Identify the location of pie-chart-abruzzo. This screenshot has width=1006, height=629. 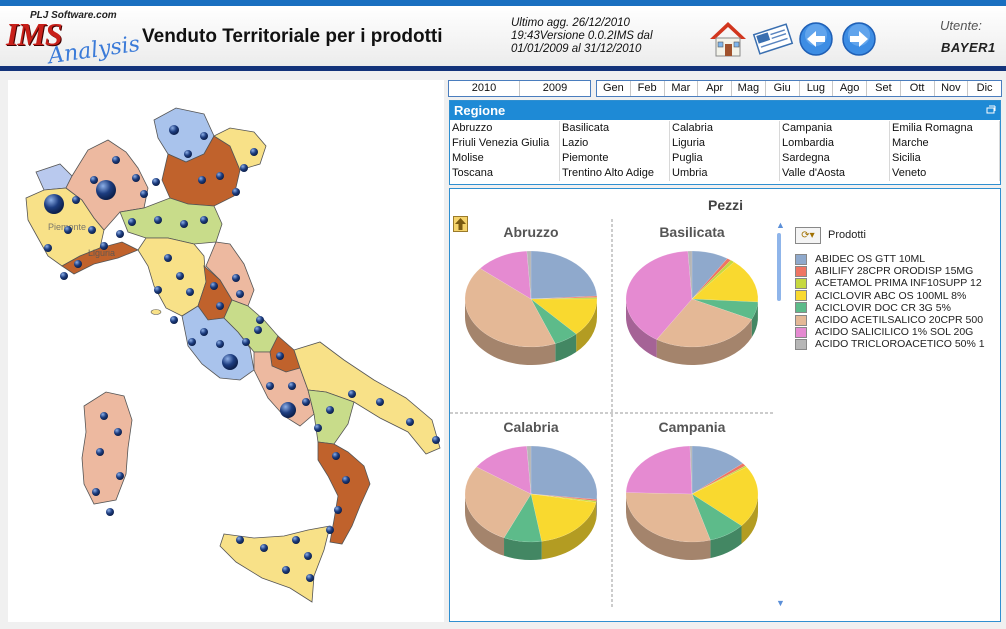
(531, 309).